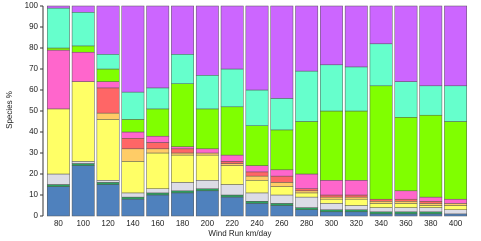 Image resolution: width=481 pixels, height=241 pixels. What do you see at coordinates (33, 110) in the screenshot?
I see `y-tick-label: 50` at bounding box center [33, 110].